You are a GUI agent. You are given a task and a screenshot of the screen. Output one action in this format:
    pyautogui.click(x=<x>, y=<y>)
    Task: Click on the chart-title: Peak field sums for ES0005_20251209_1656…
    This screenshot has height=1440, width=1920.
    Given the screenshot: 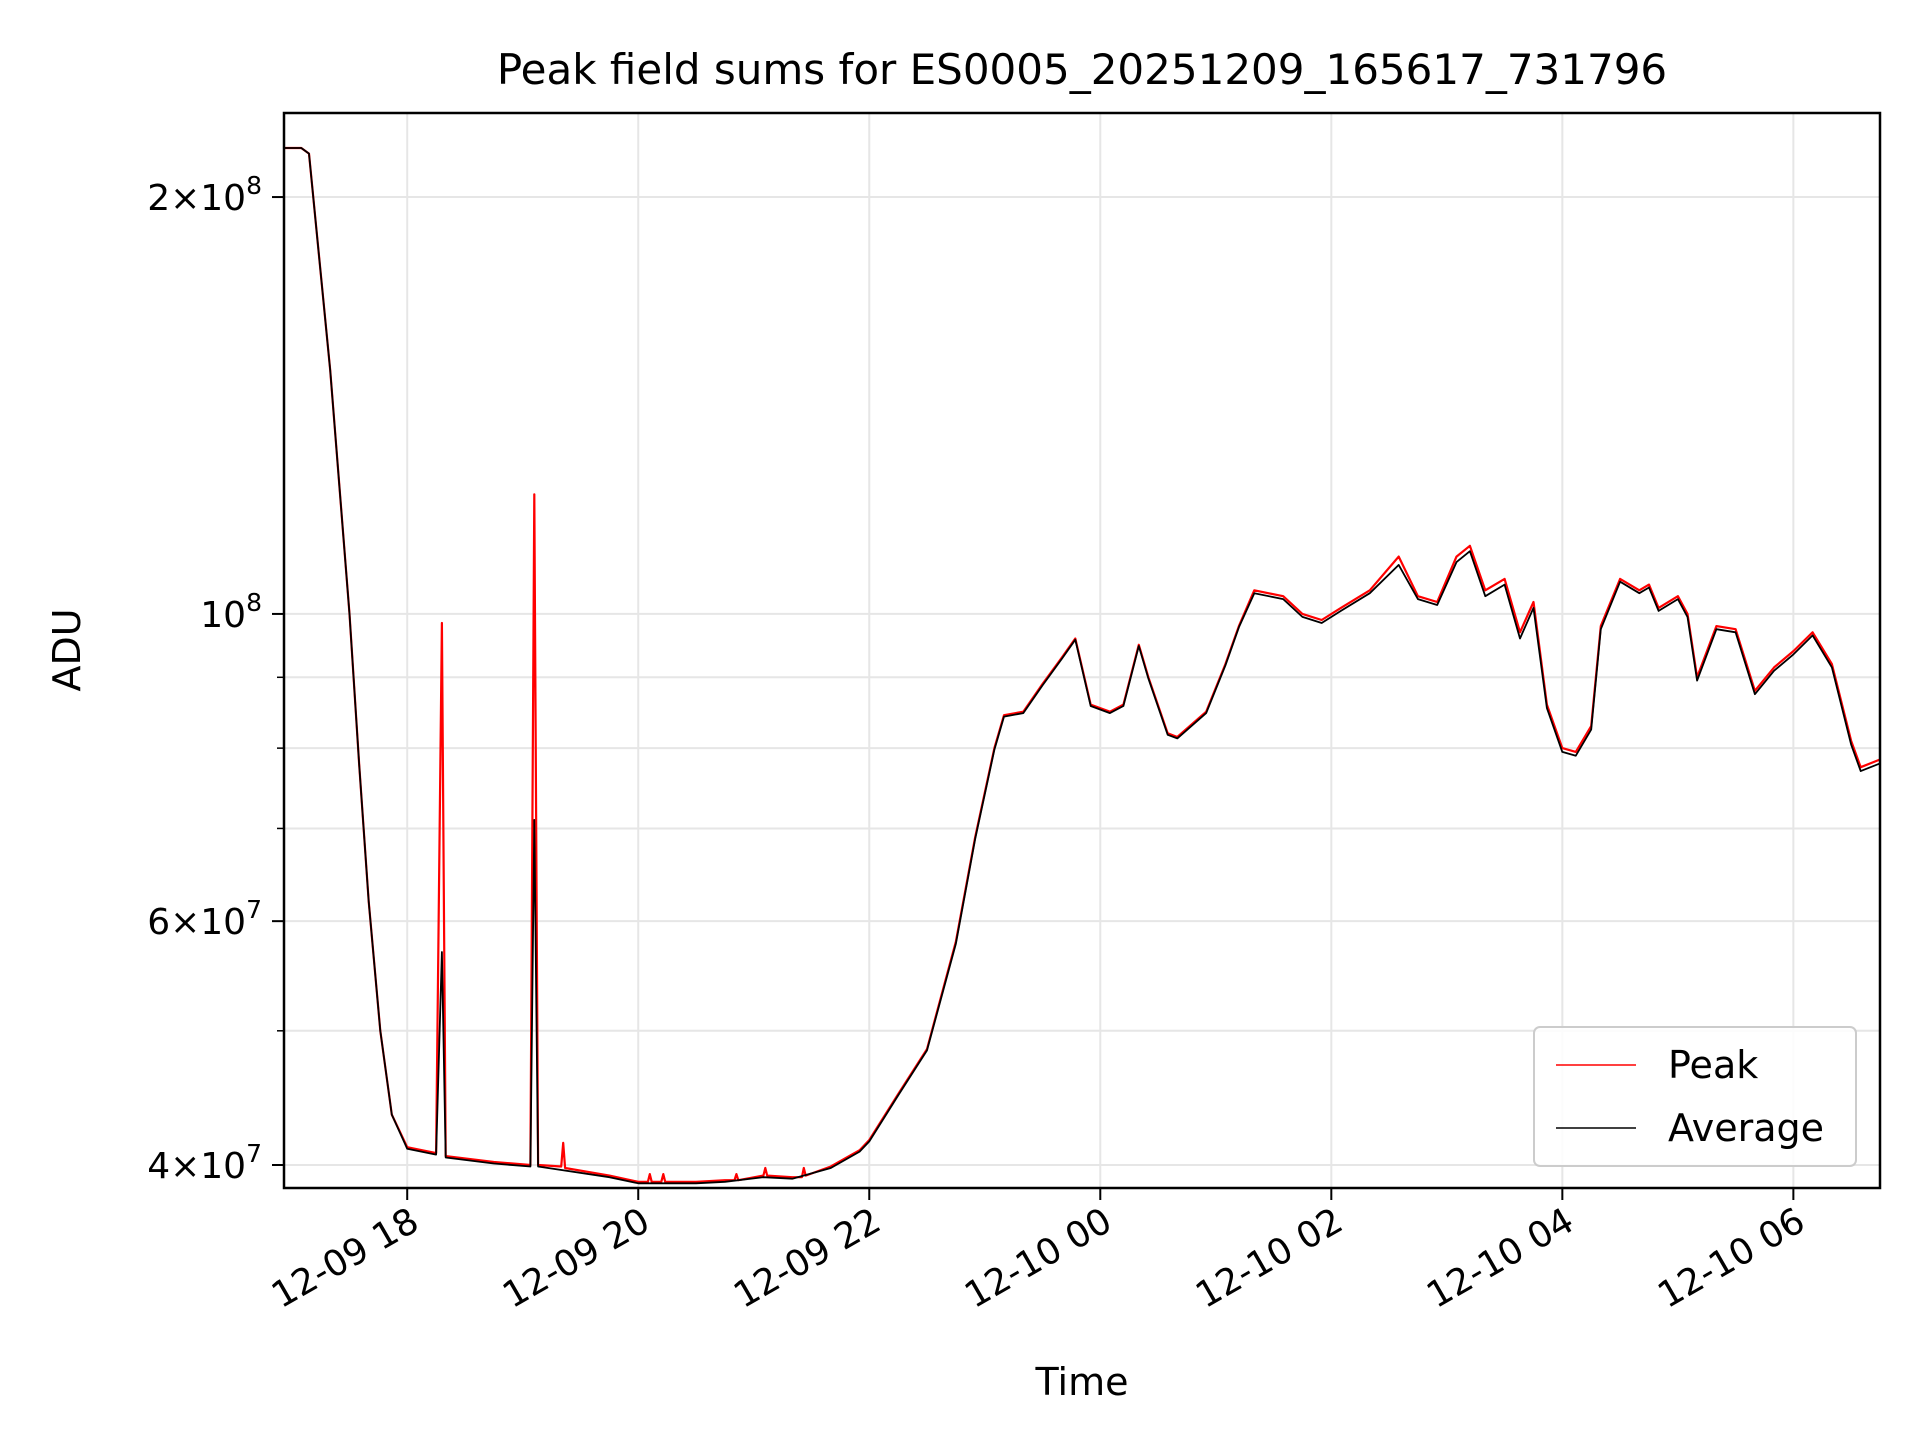 What is the action you would take?
    pyautogui.click(x=1082, y=69)
    